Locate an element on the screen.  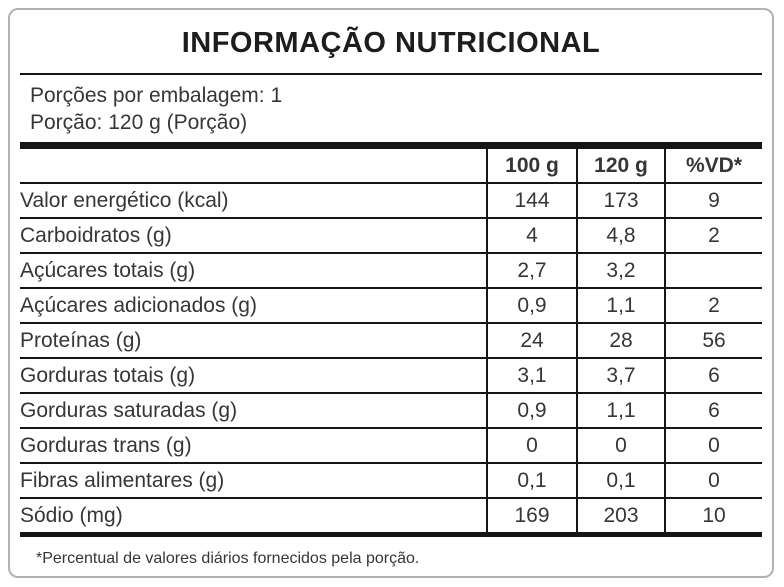
table-header-row: 100 g 120 g %VD* is located at coordinates (391, 166).